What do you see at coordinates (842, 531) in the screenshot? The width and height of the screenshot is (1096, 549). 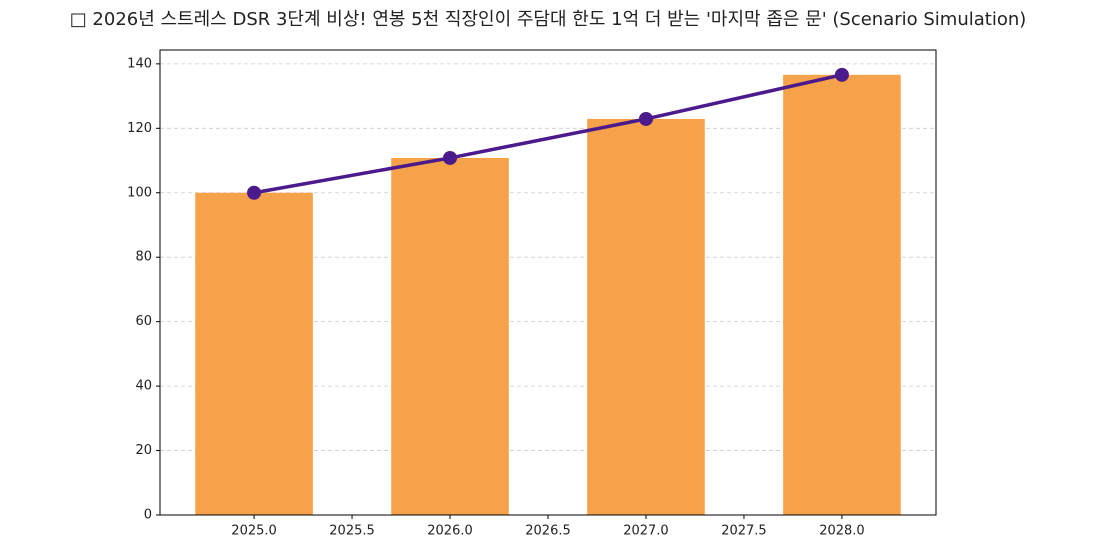 I see `x-tick-label: 2028.0` at bounding box center [842, 531].